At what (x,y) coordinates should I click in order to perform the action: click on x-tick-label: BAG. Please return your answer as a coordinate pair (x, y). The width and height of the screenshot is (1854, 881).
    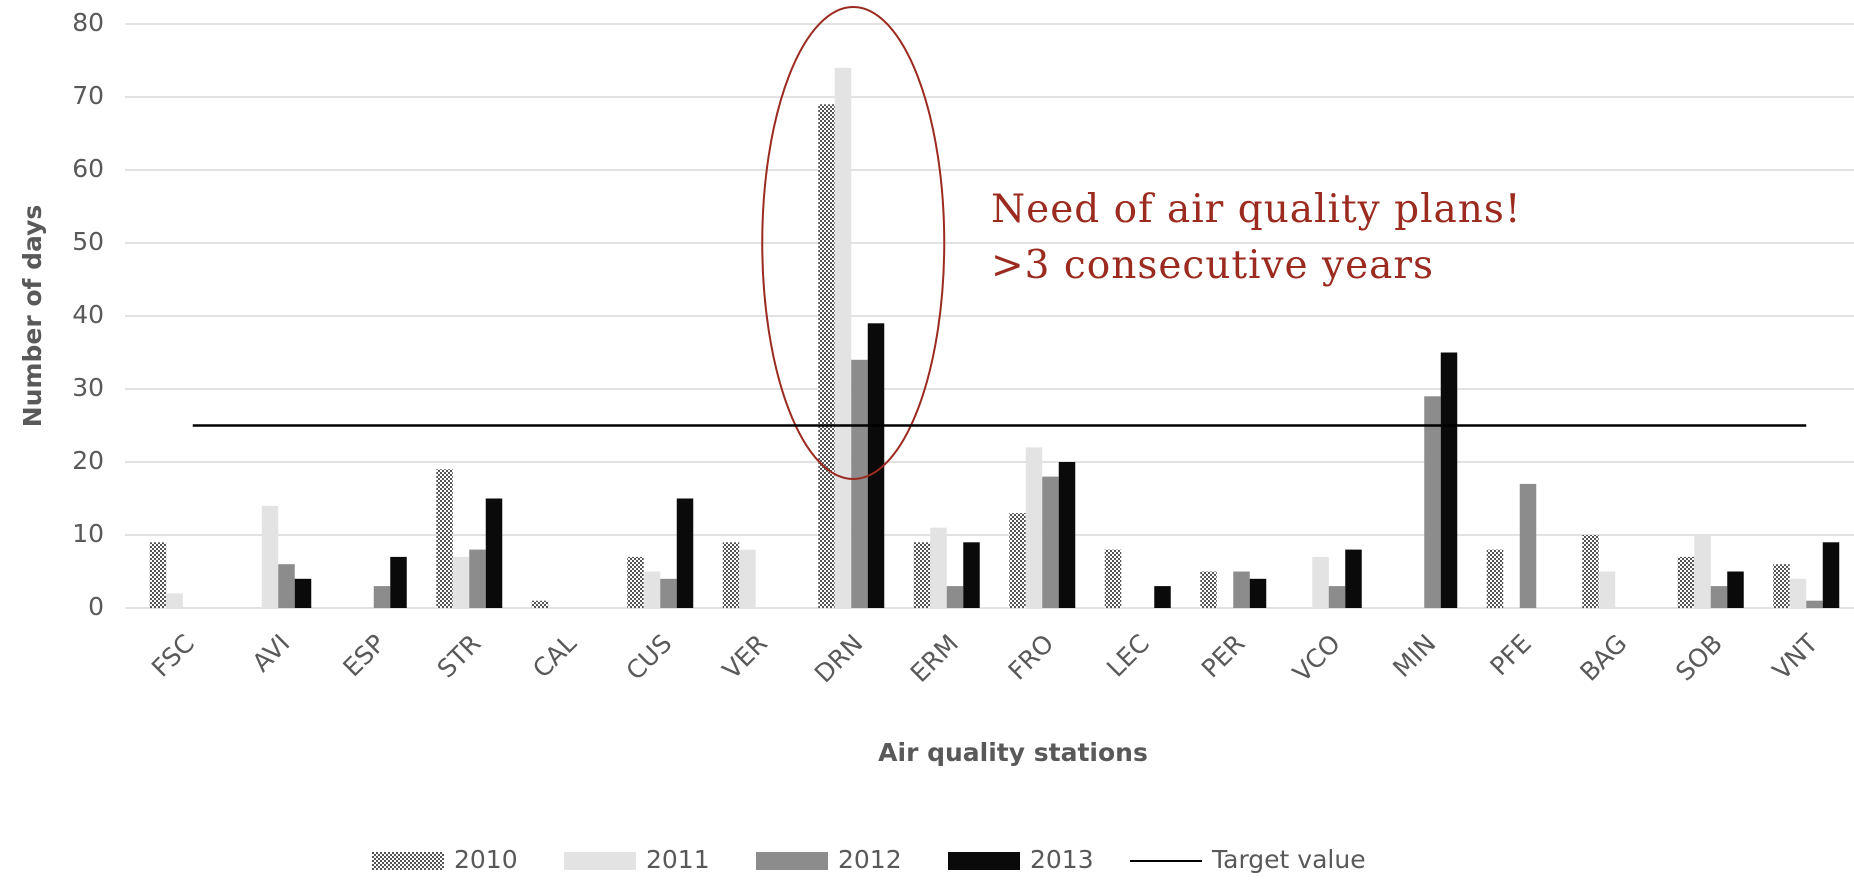
    Looking at the image, I should click on (1603, 658).